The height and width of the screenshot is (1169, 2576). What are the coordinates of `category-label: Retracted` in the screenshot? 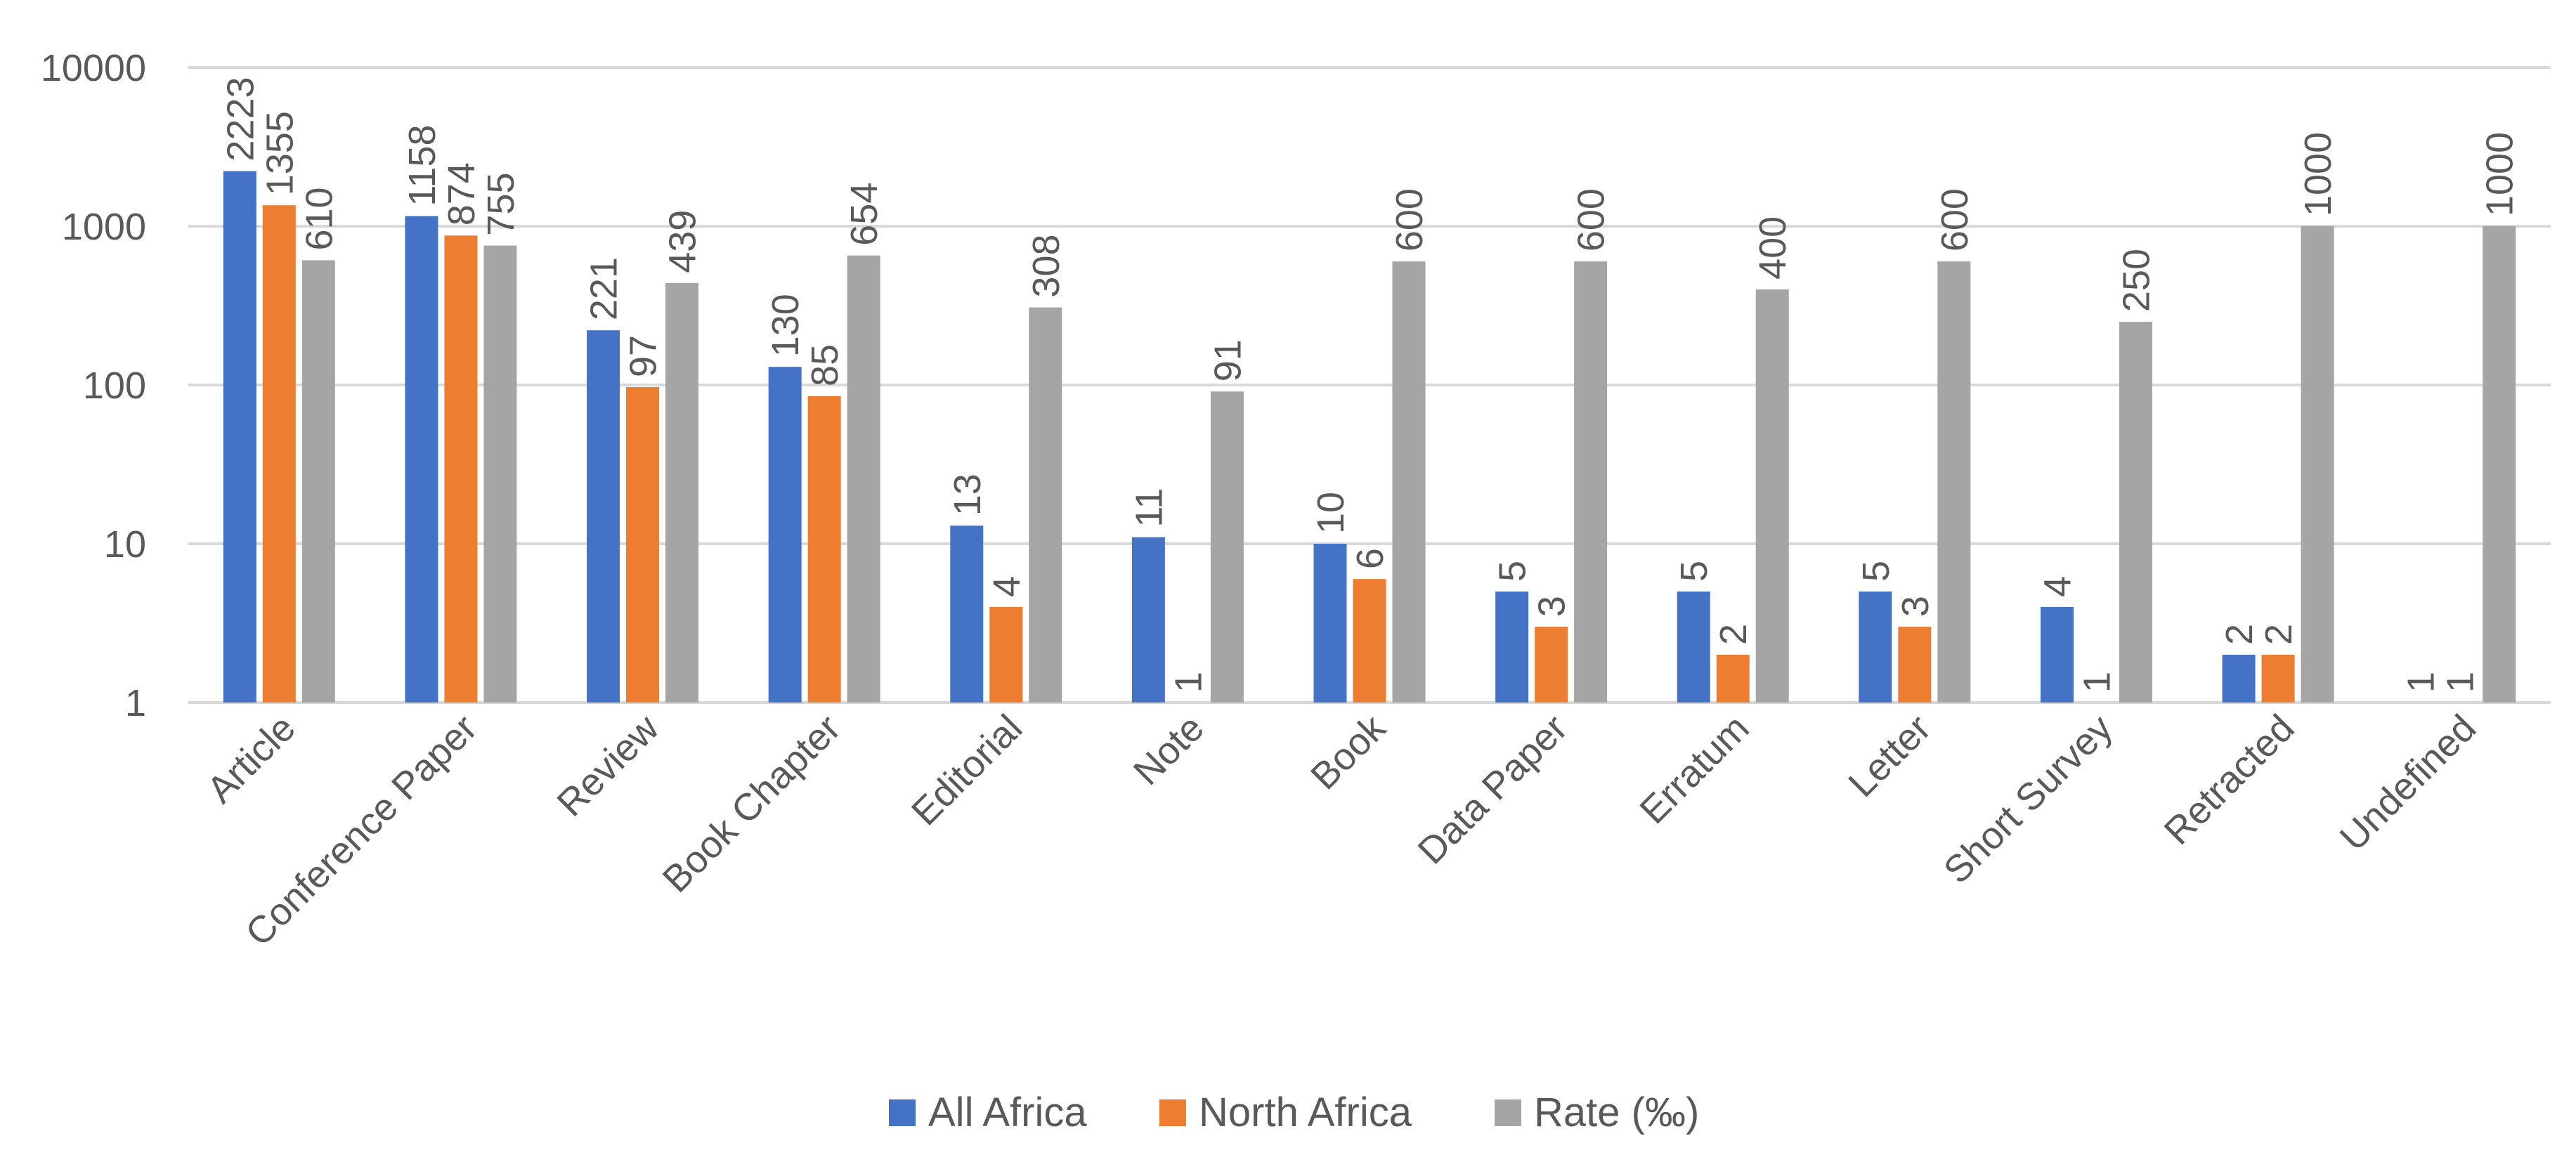 It's located at (2230, 780).